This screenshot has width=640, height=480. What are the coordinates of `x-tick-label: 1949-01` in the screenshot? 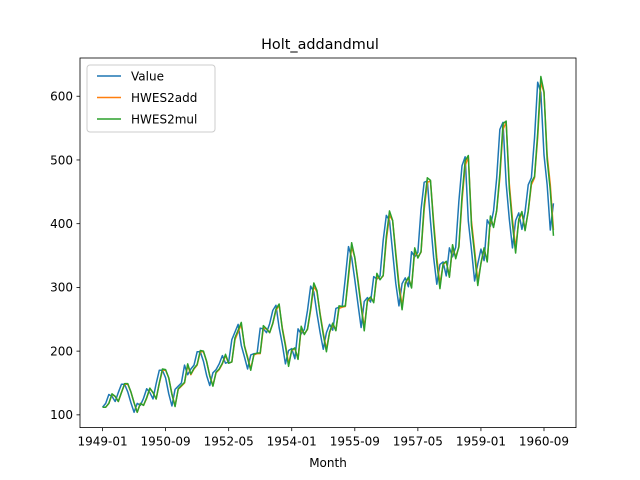 It's located at (102, 442).